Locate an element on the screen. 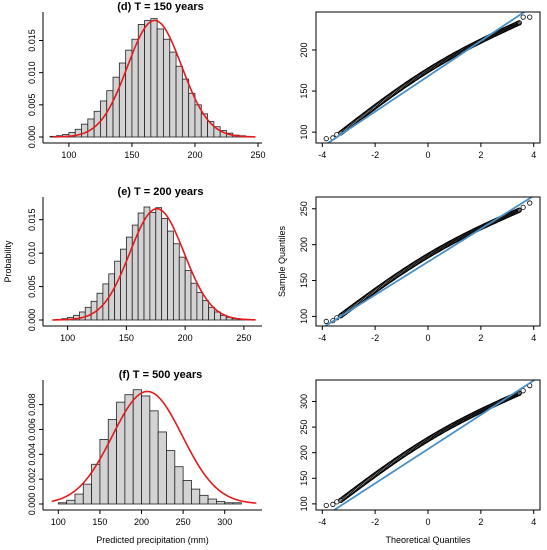 Image resolution: width=547 pixels, height=550 pixels. panel-title: (d) T = 150 years is located at coordinates (160, 7).